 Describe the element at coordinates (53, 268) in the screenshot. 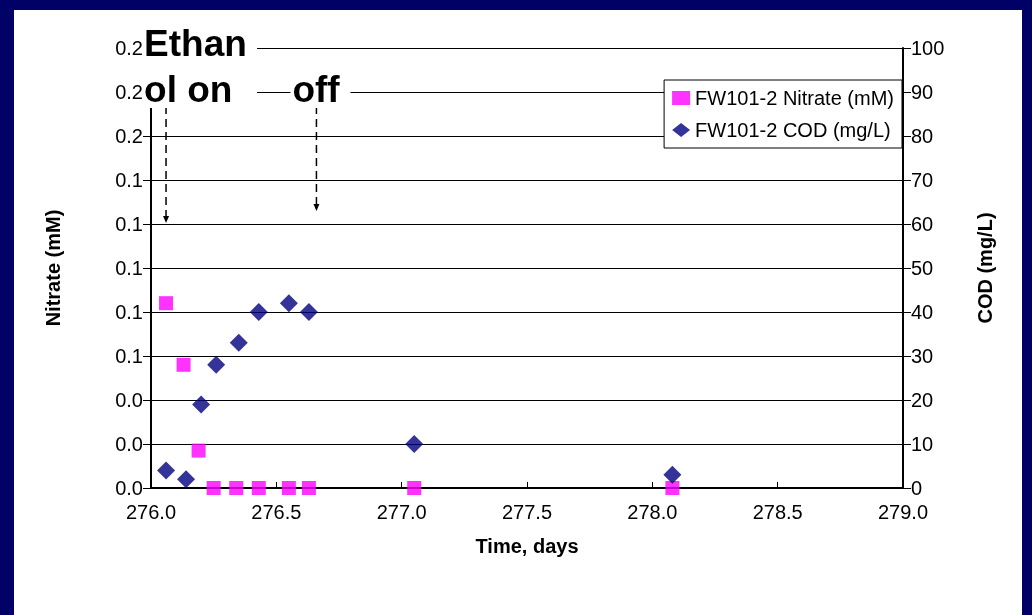

I see `y-axis-title: Nitrate (mM)` at that location.